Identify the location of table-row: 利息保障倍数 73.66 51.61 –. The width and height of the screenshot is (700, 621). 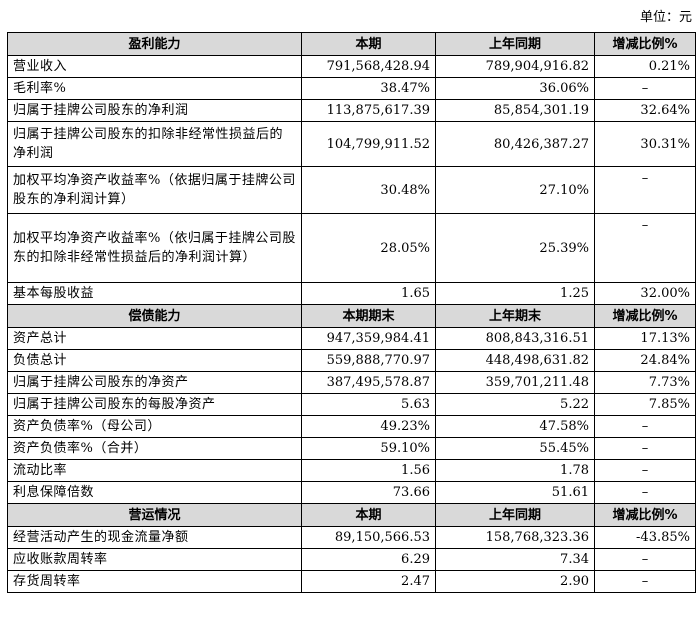
(351, 492).